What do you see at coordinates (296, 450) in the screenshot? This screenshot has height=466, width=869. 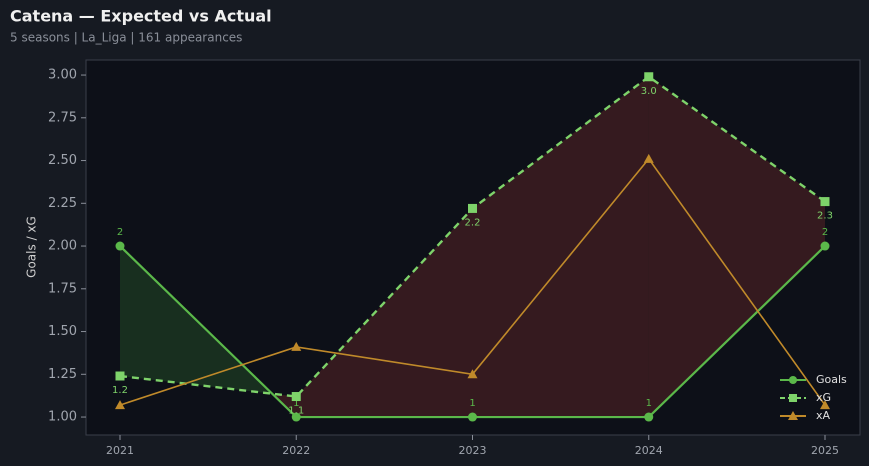 I see `x-tick-label: 2022` at bounding box center [296, 450].